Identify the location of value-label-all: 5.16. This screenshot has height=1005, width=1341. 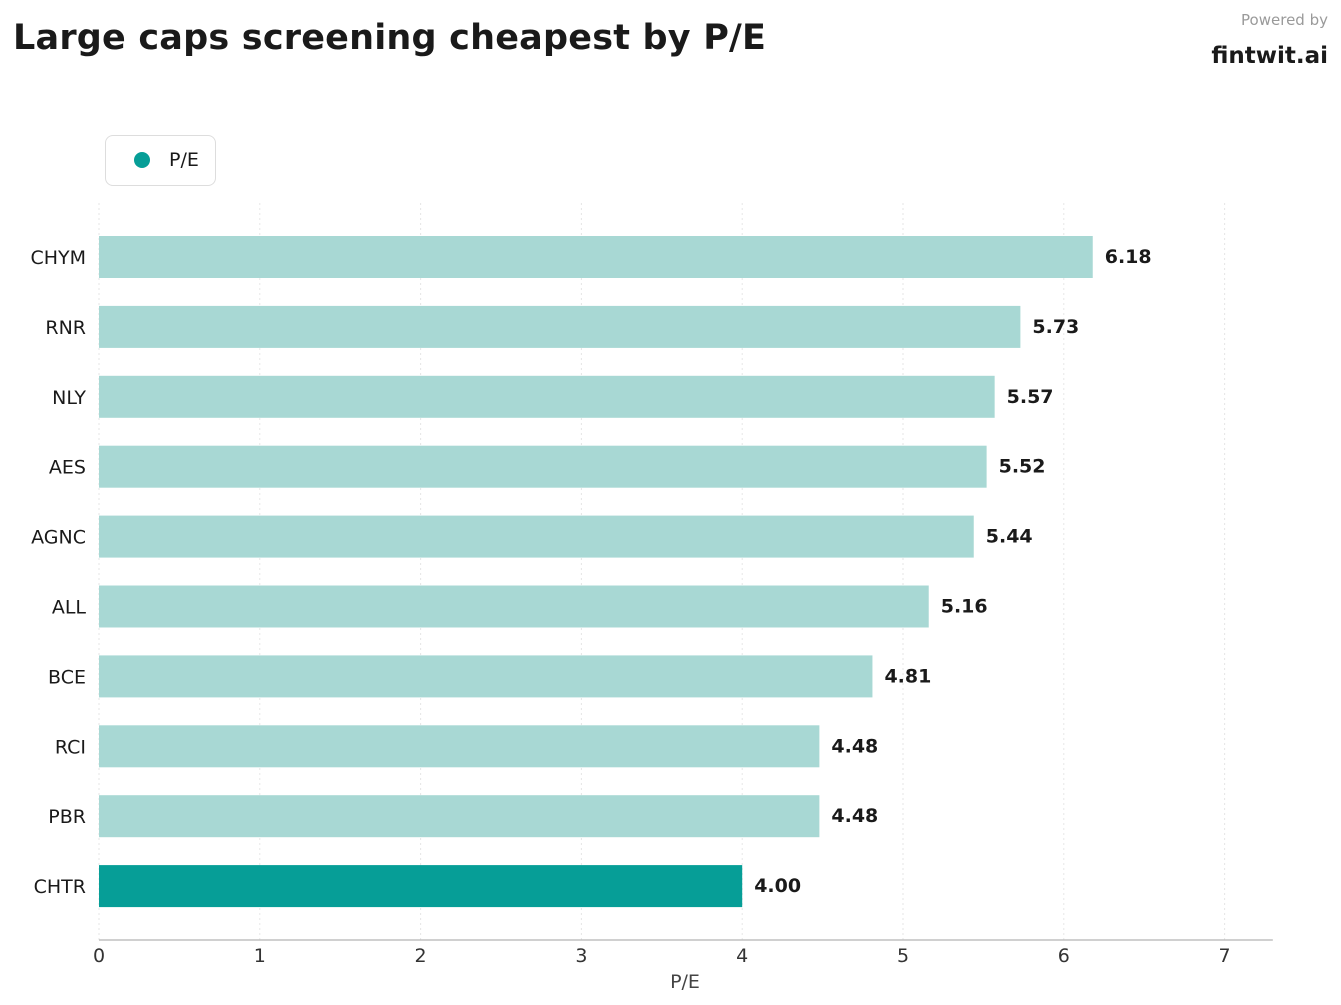
(964, 607).